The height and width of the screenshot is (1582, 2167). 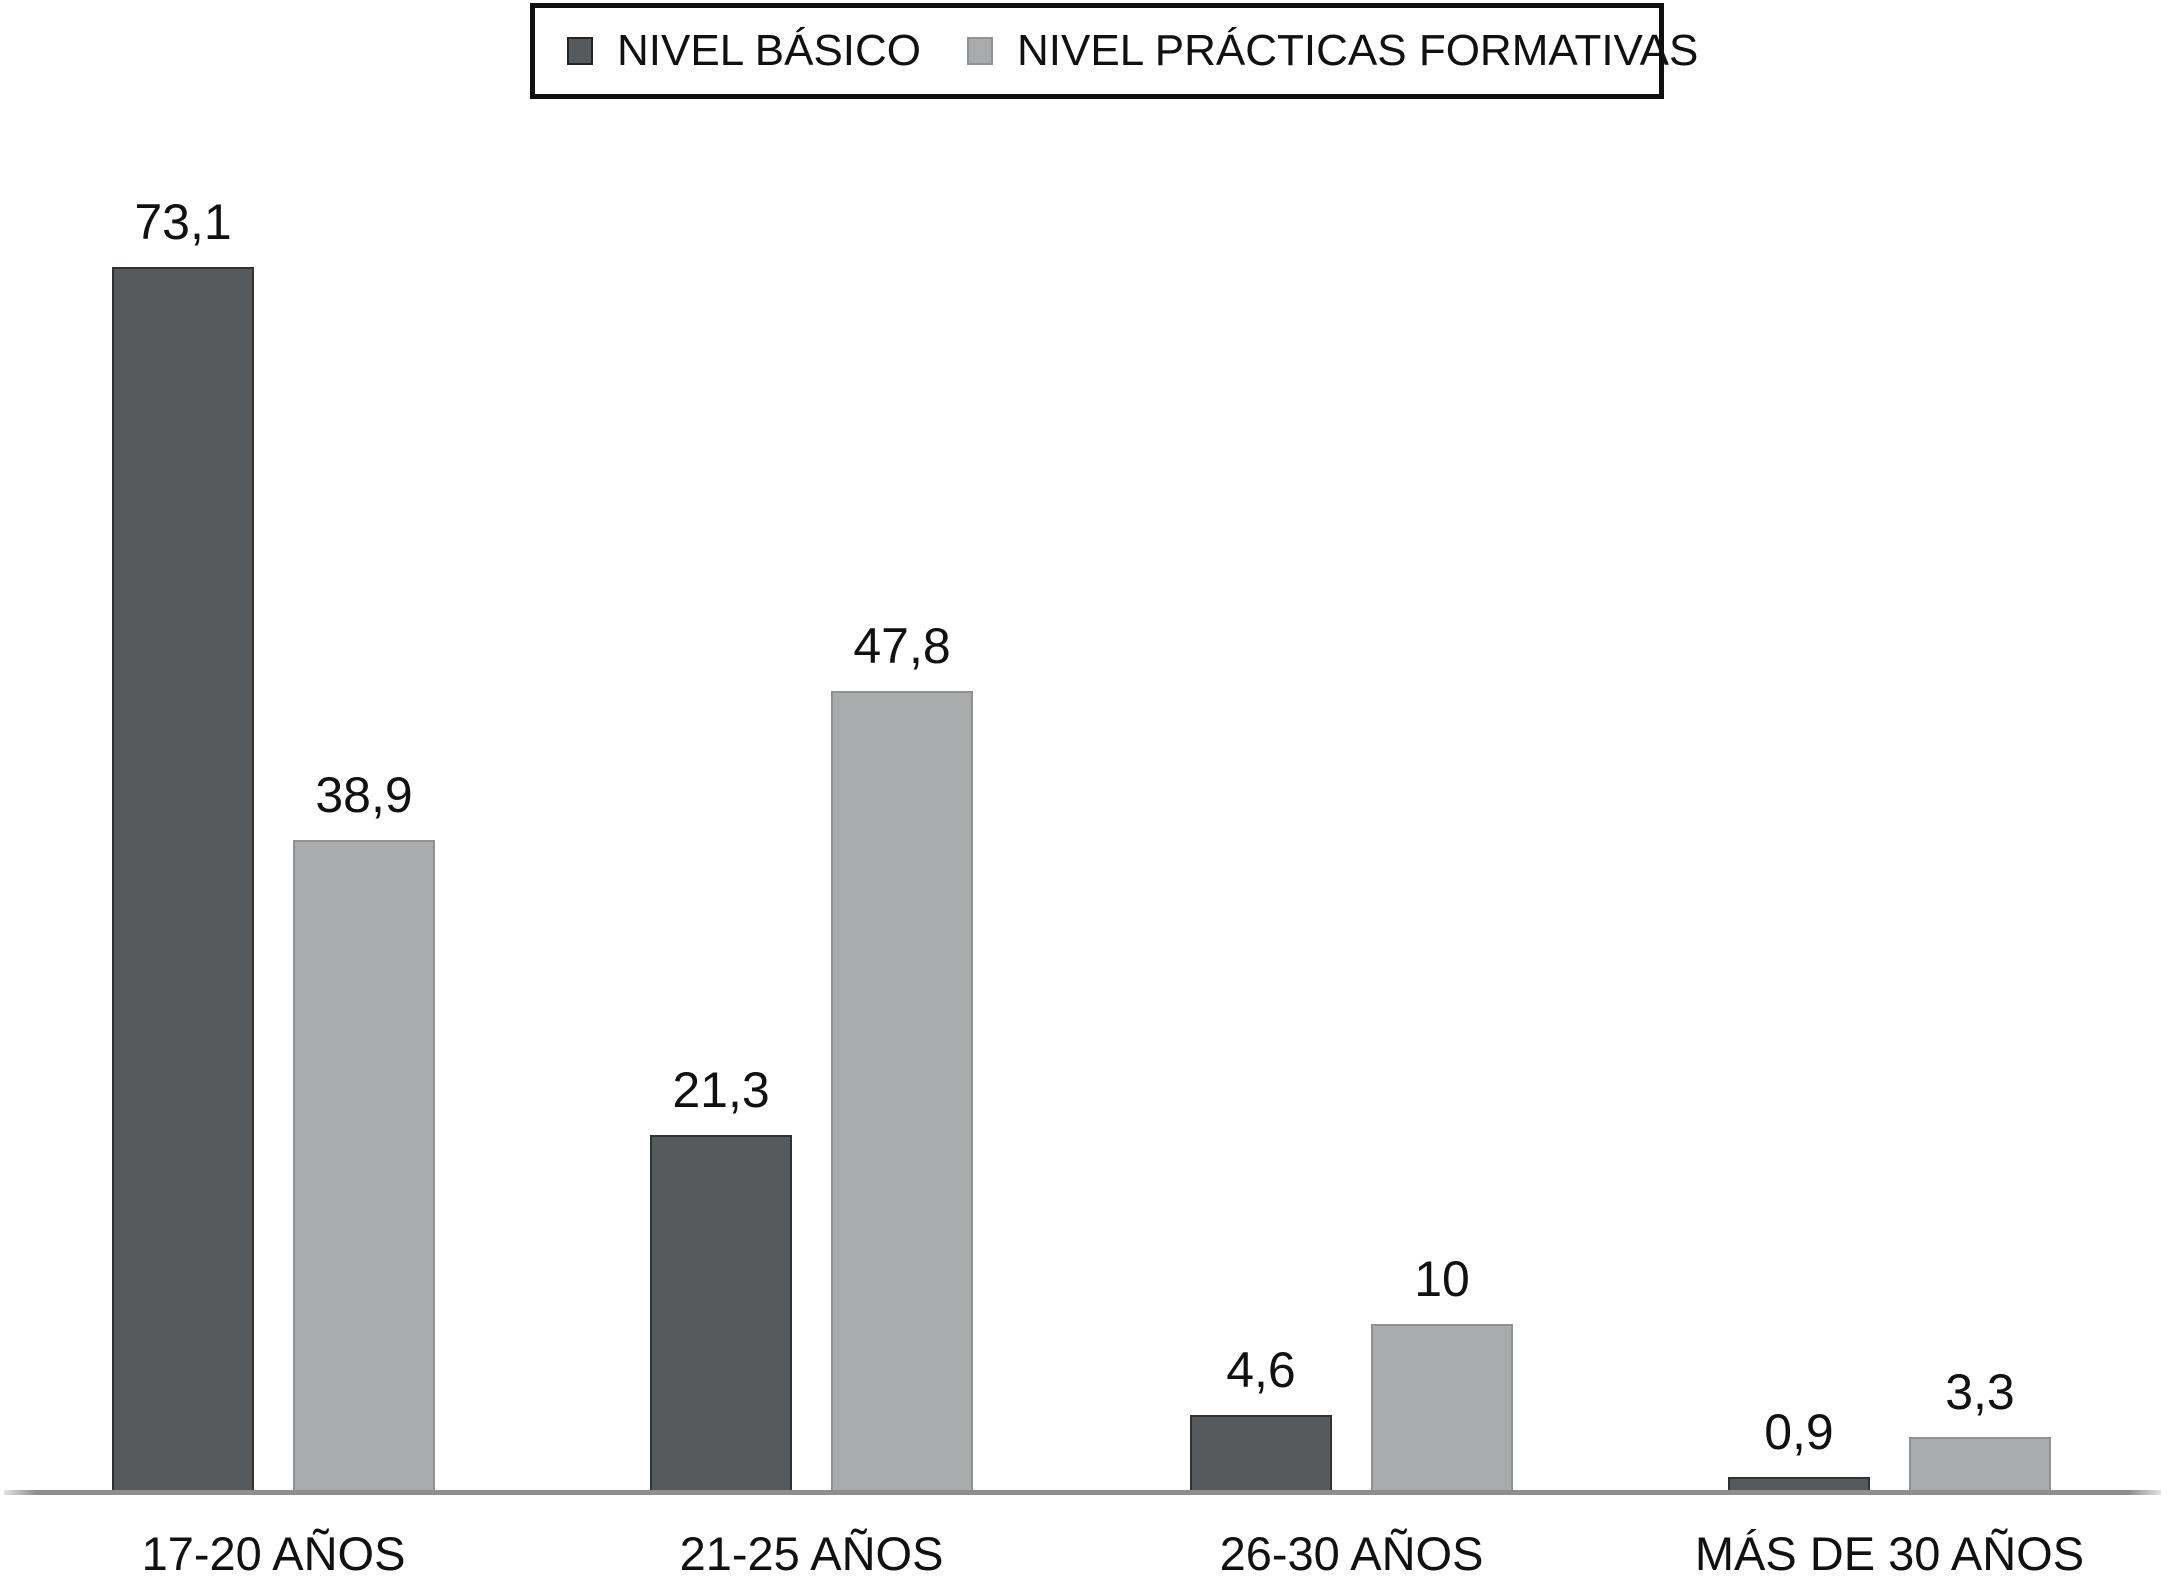 I want to click on bar-nivel-basico-21-25-anos, so click(x=721, y=1313).